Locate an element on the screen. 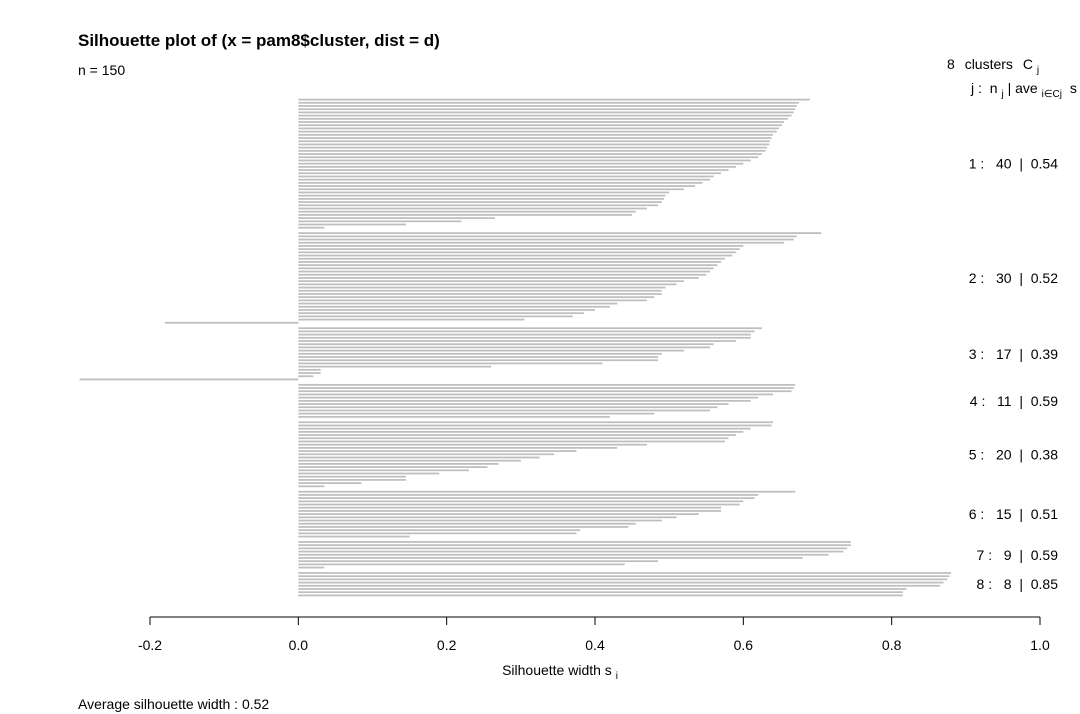 The image size is (1080, 714). cluster-label: 6 : 15 | 0.51 is located at coordinates (1013, 514).